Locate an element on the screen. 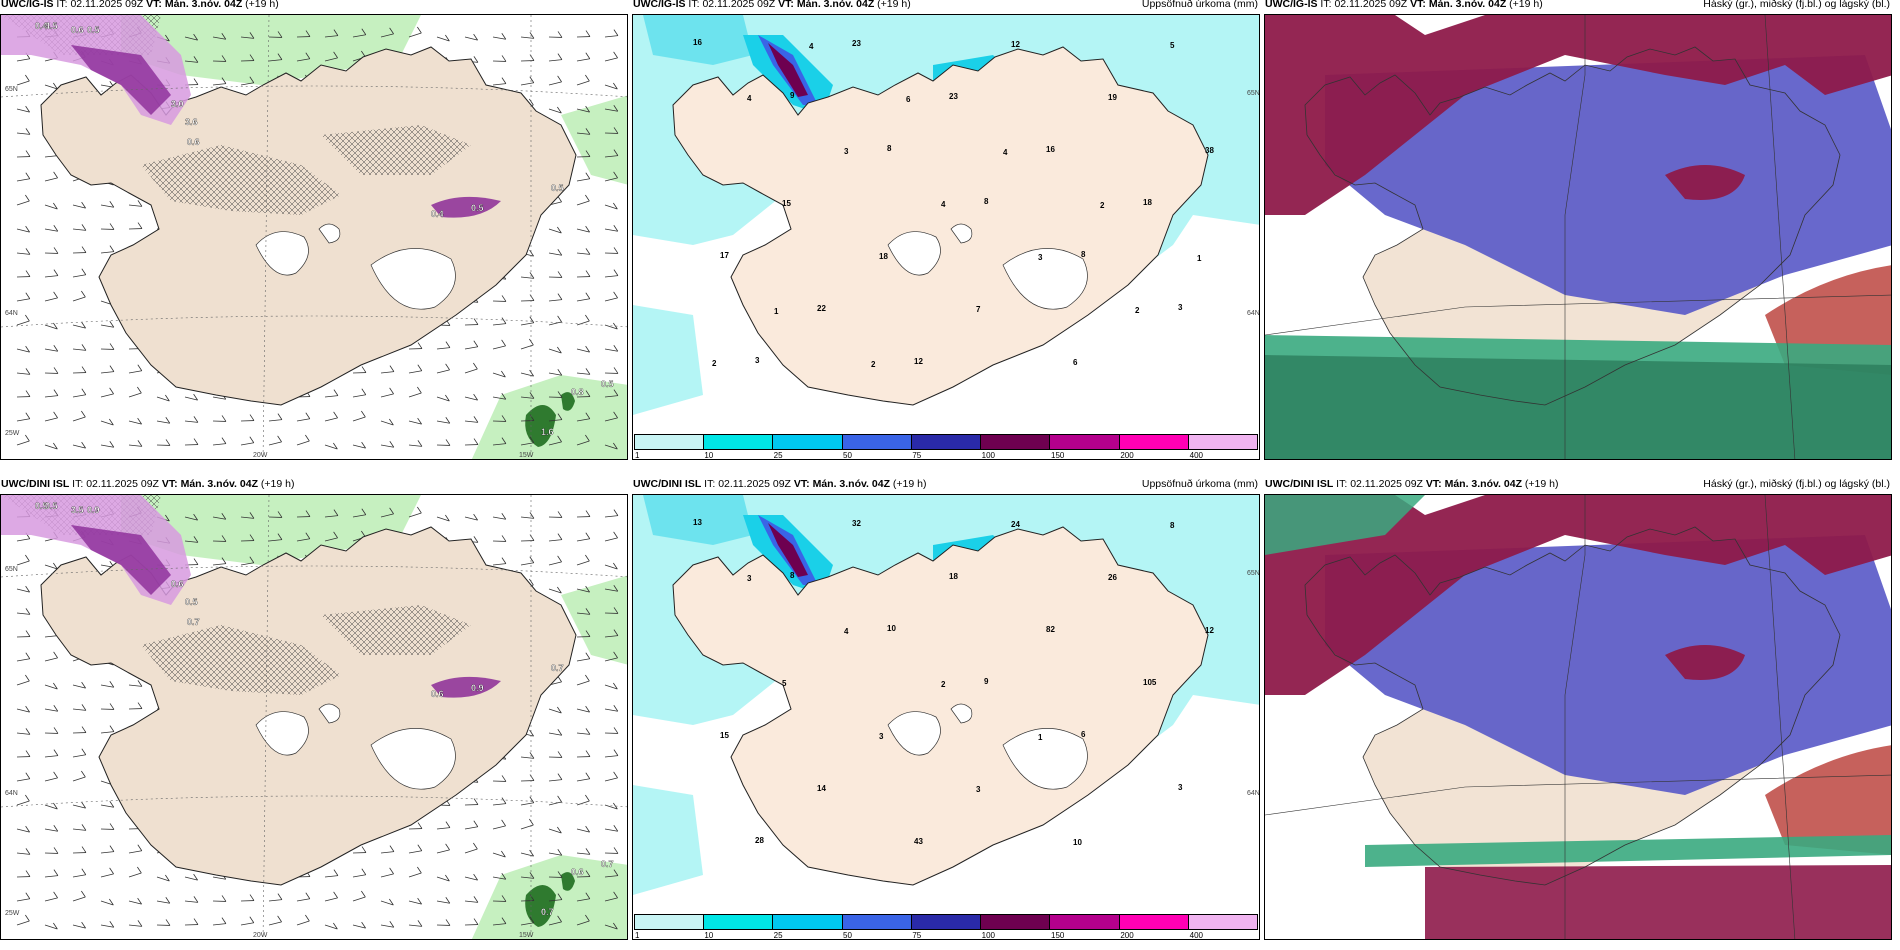  colorbar-tick: 200 is located at coordinates (1127, 935).